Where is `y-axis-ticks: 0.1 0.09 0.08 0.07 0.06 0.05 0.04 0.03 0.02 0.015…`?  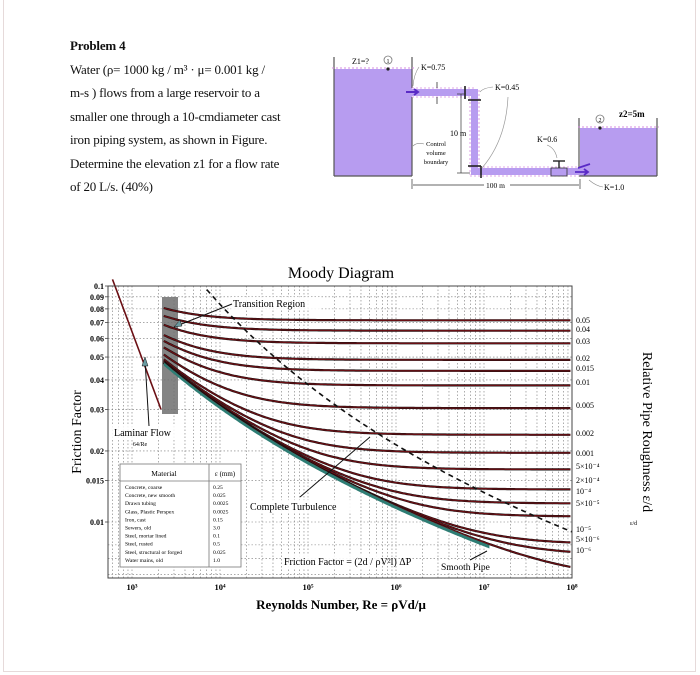
y-axis-ticks: 0.1 0.09 0.08 0.07 0.06 0.05 0.04 0.03 0.02 0.015… is located at coordinates (97, 404).